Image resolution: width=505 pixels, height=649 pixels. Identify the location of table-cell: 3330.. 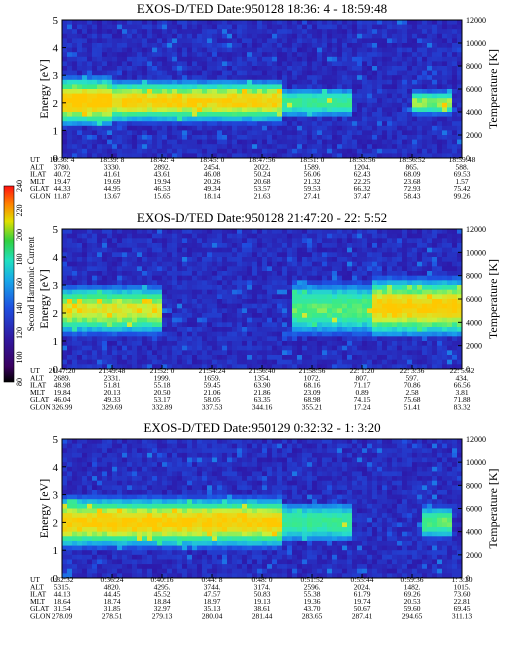
(112, 166).